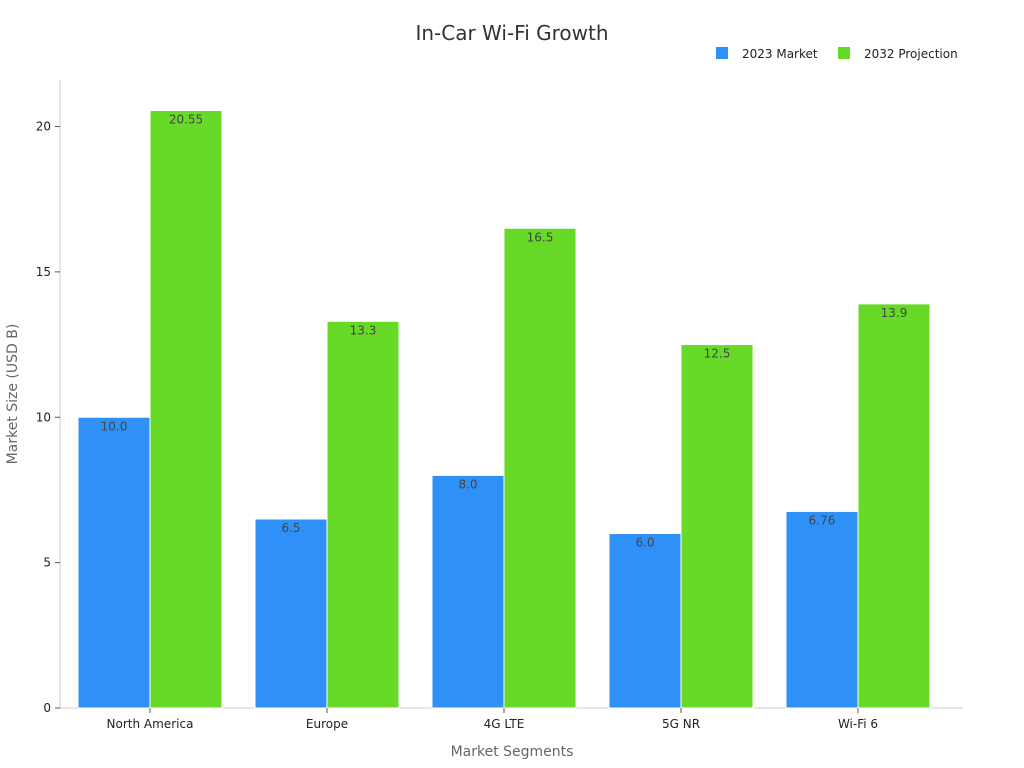 The image size is (1024, 768). What do you see at coordinates (47, 563) in the screenshot?
I see `y-tick-label: 5` at bounding box center [47, 563].